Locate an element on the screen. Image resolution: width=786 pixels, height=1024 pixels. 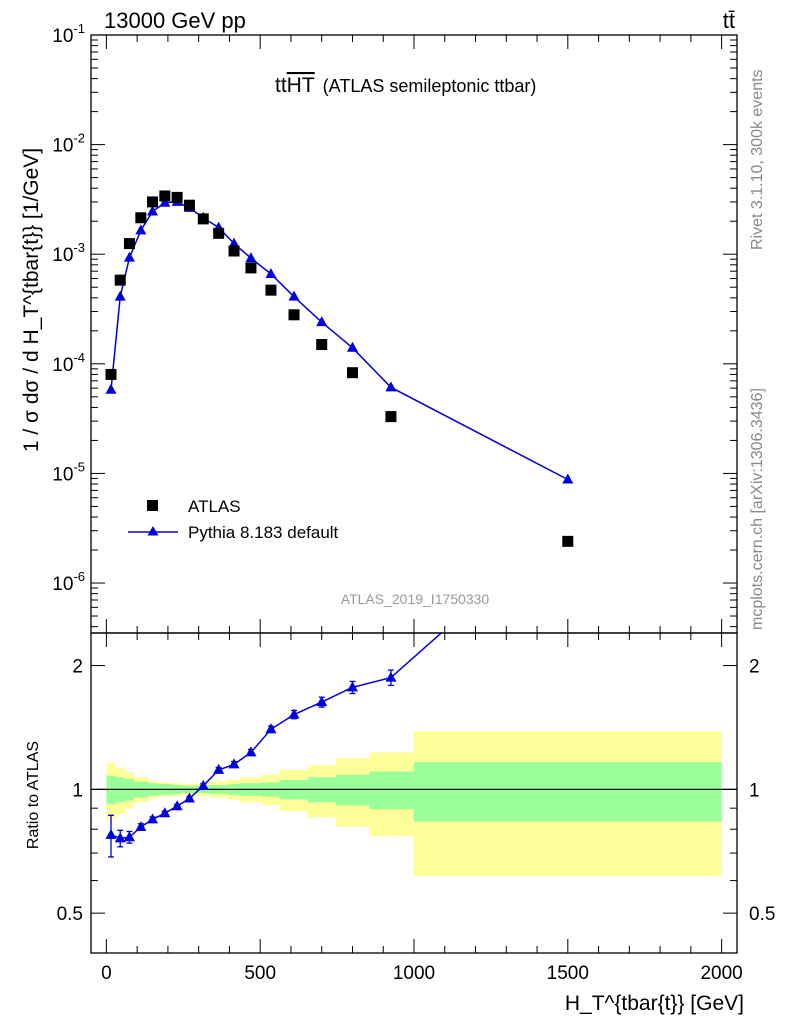
legend-label-pythia: Pythia 8.183 default is located at coordinates (263, 532).